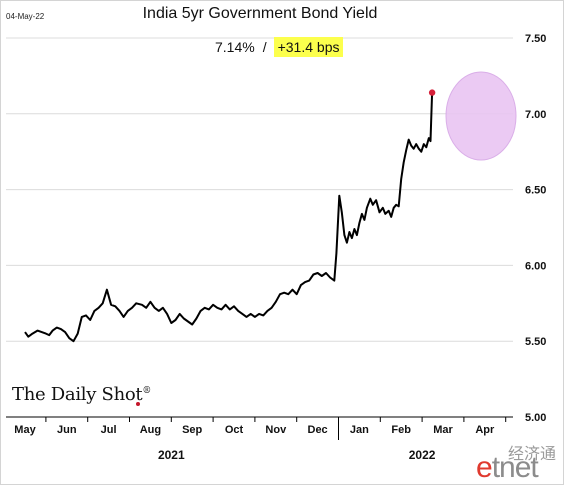 This screenshot has width=564, height=485. What do you see at coordinates (443, 430) in the screenshot?
I see `x-tick-label: Mar` at bounding box center [443, 430].